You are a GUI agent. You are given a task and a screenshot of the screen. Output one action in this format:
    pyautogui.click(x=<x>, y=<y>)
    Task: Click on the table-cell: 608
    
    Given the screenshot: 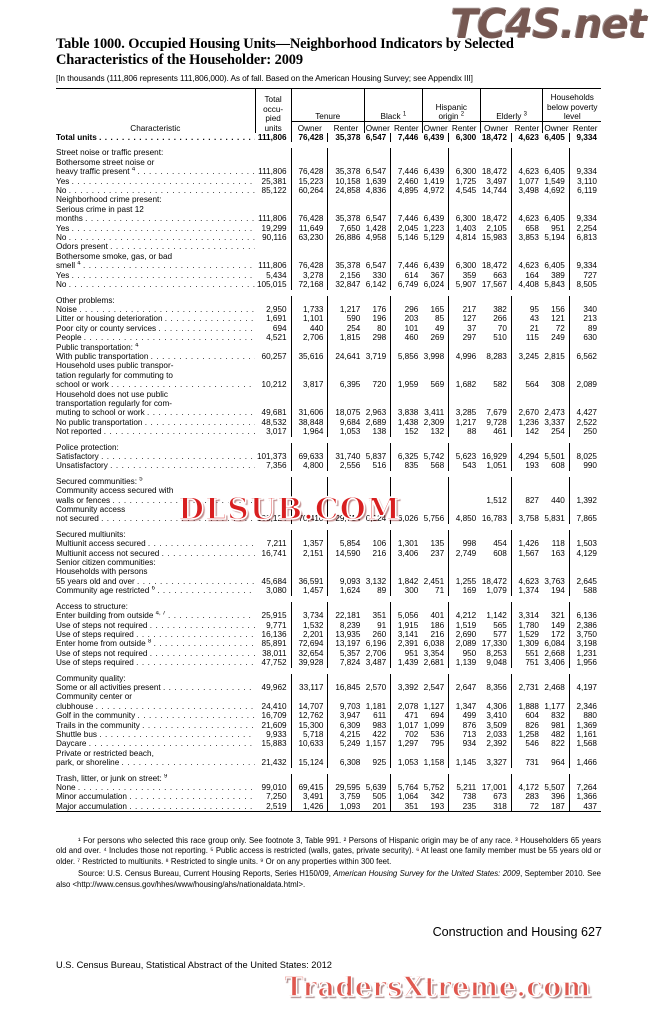 What is the action you would take?
    pyautogui.click(x=500, y=553)
    